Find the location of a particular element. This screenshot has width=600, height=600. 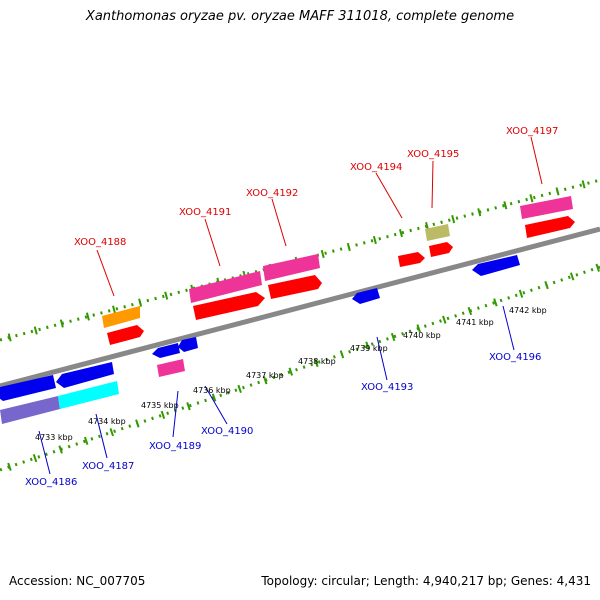

gene-label-XOO_4195: XOO_4195 is located at coordinates (433, 154).